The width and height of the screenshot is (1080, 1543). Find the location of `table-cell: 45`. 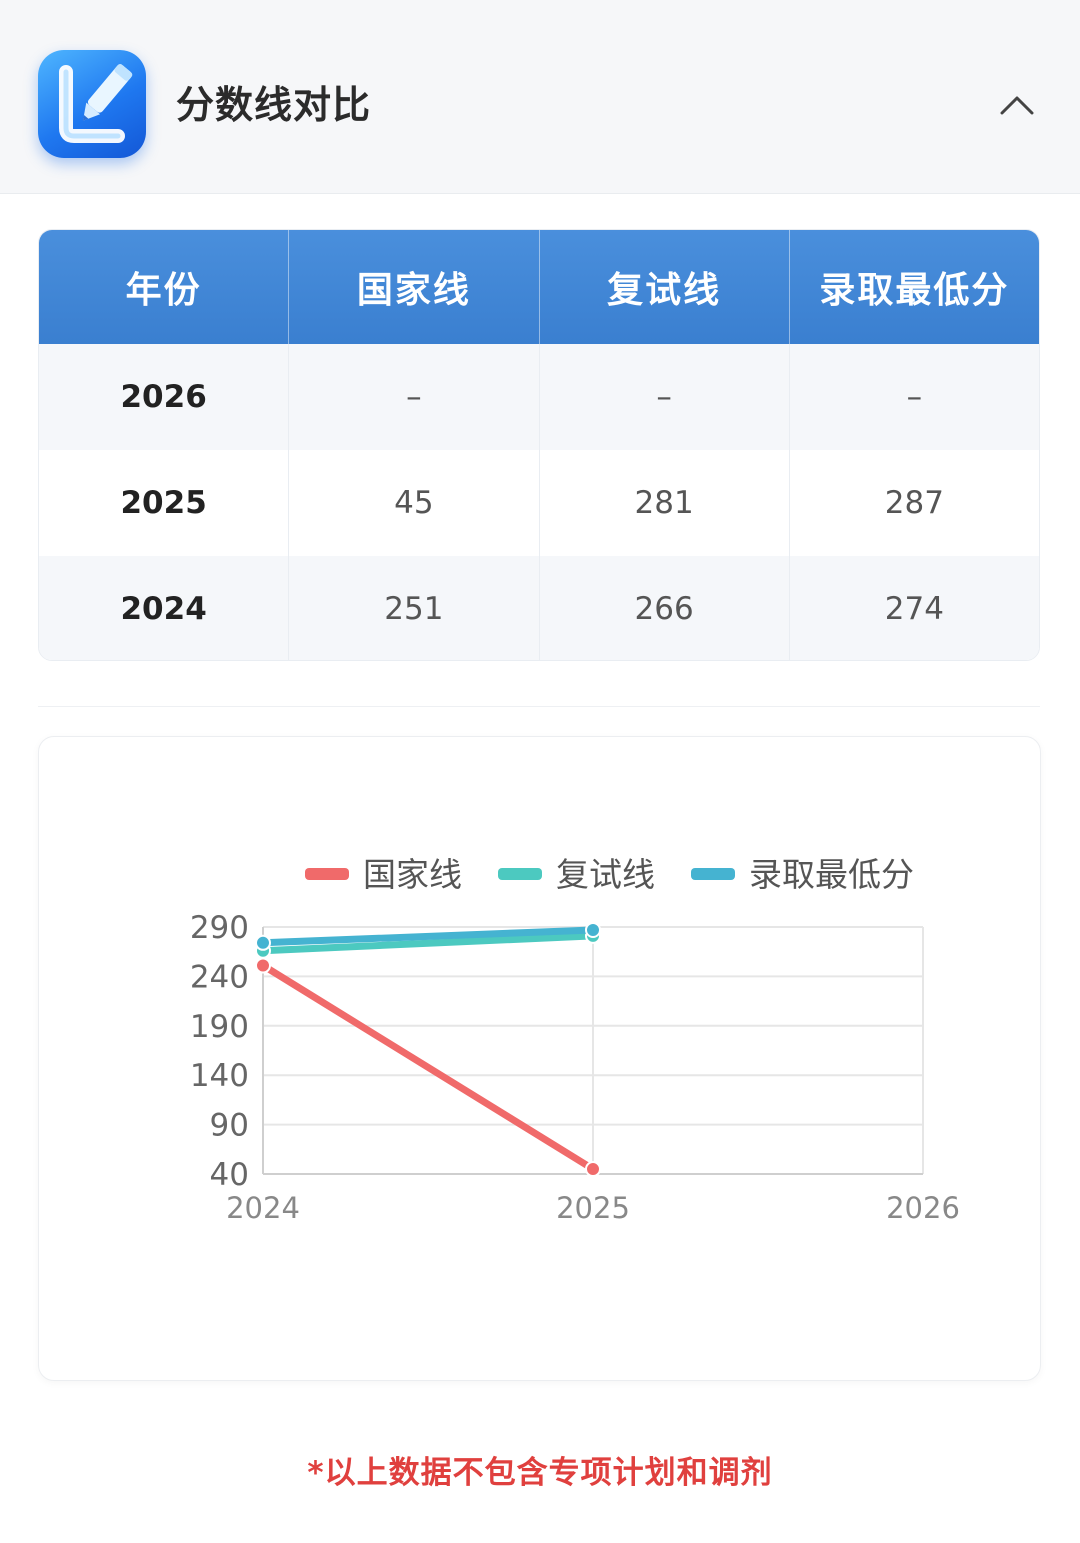

table-cell: 45 is located at coordinates (414, 503).